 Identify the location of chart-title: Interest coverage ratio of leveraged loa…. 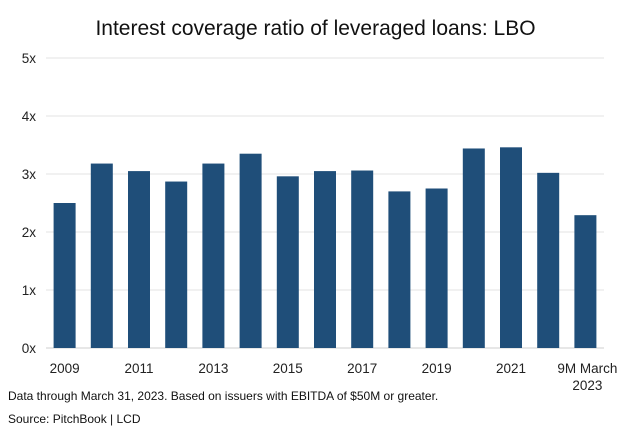
(315, 28).